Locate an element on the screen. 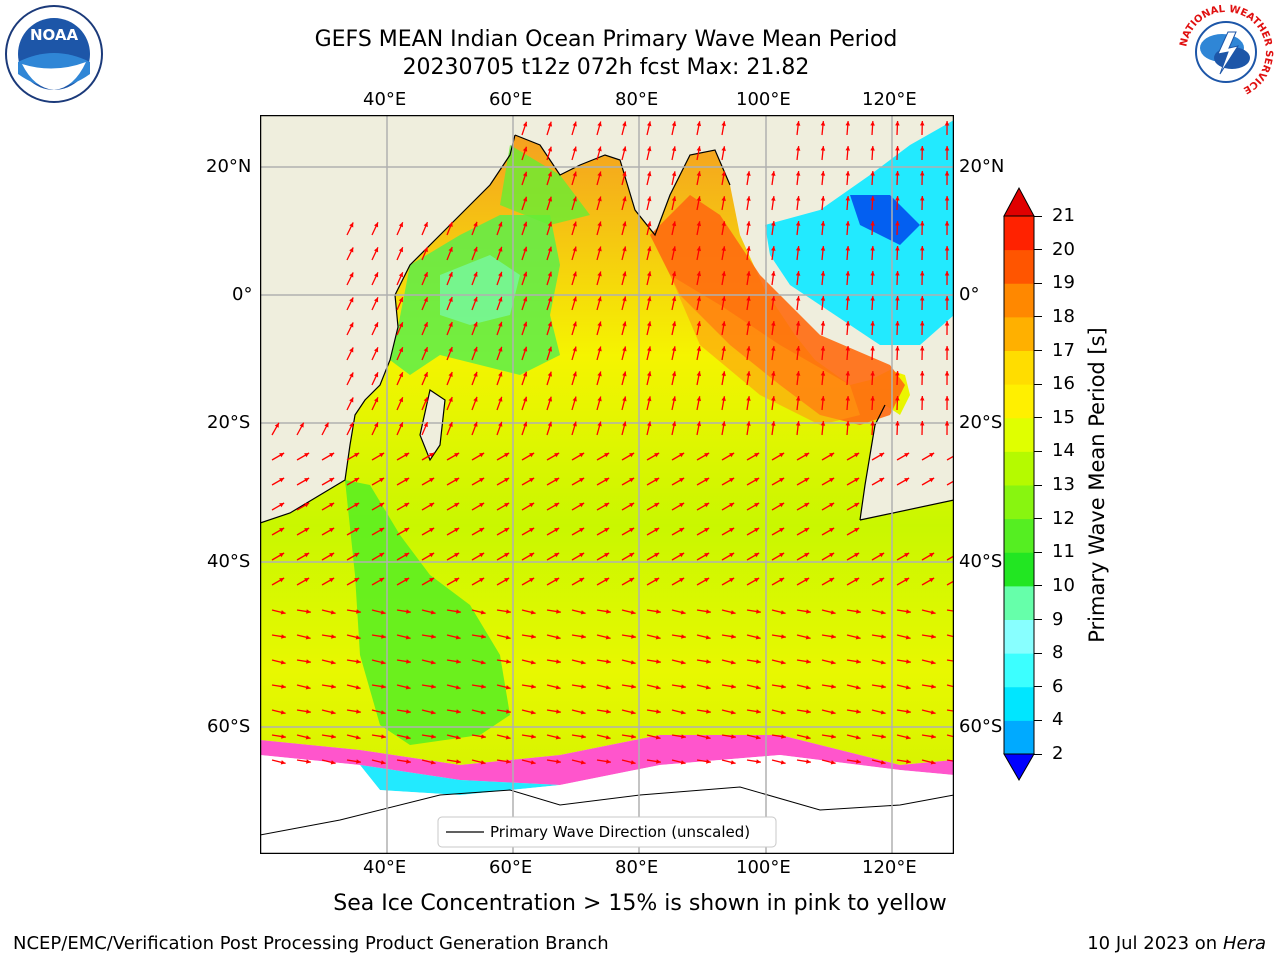 The image size is (1280, 960). lon-label-top-40e: 40°E is located at coordinates (385, 99).